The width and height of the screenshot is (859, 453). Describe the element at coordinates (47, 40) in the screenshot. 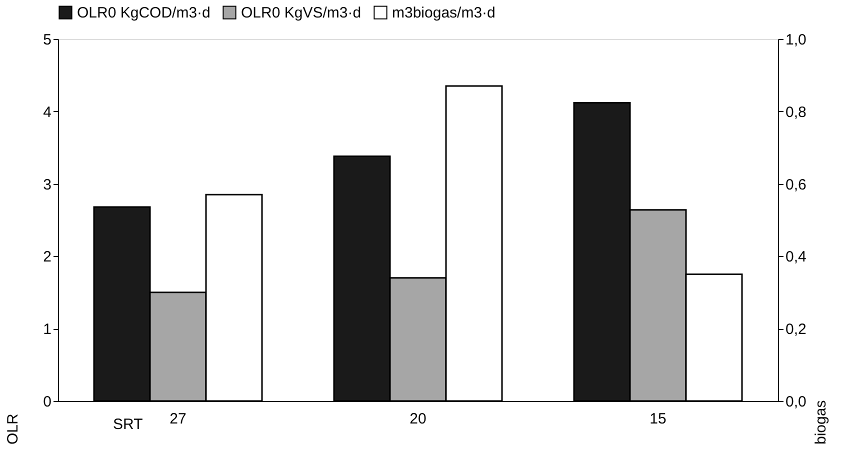

I see `y-tick-label: 5` at that location.